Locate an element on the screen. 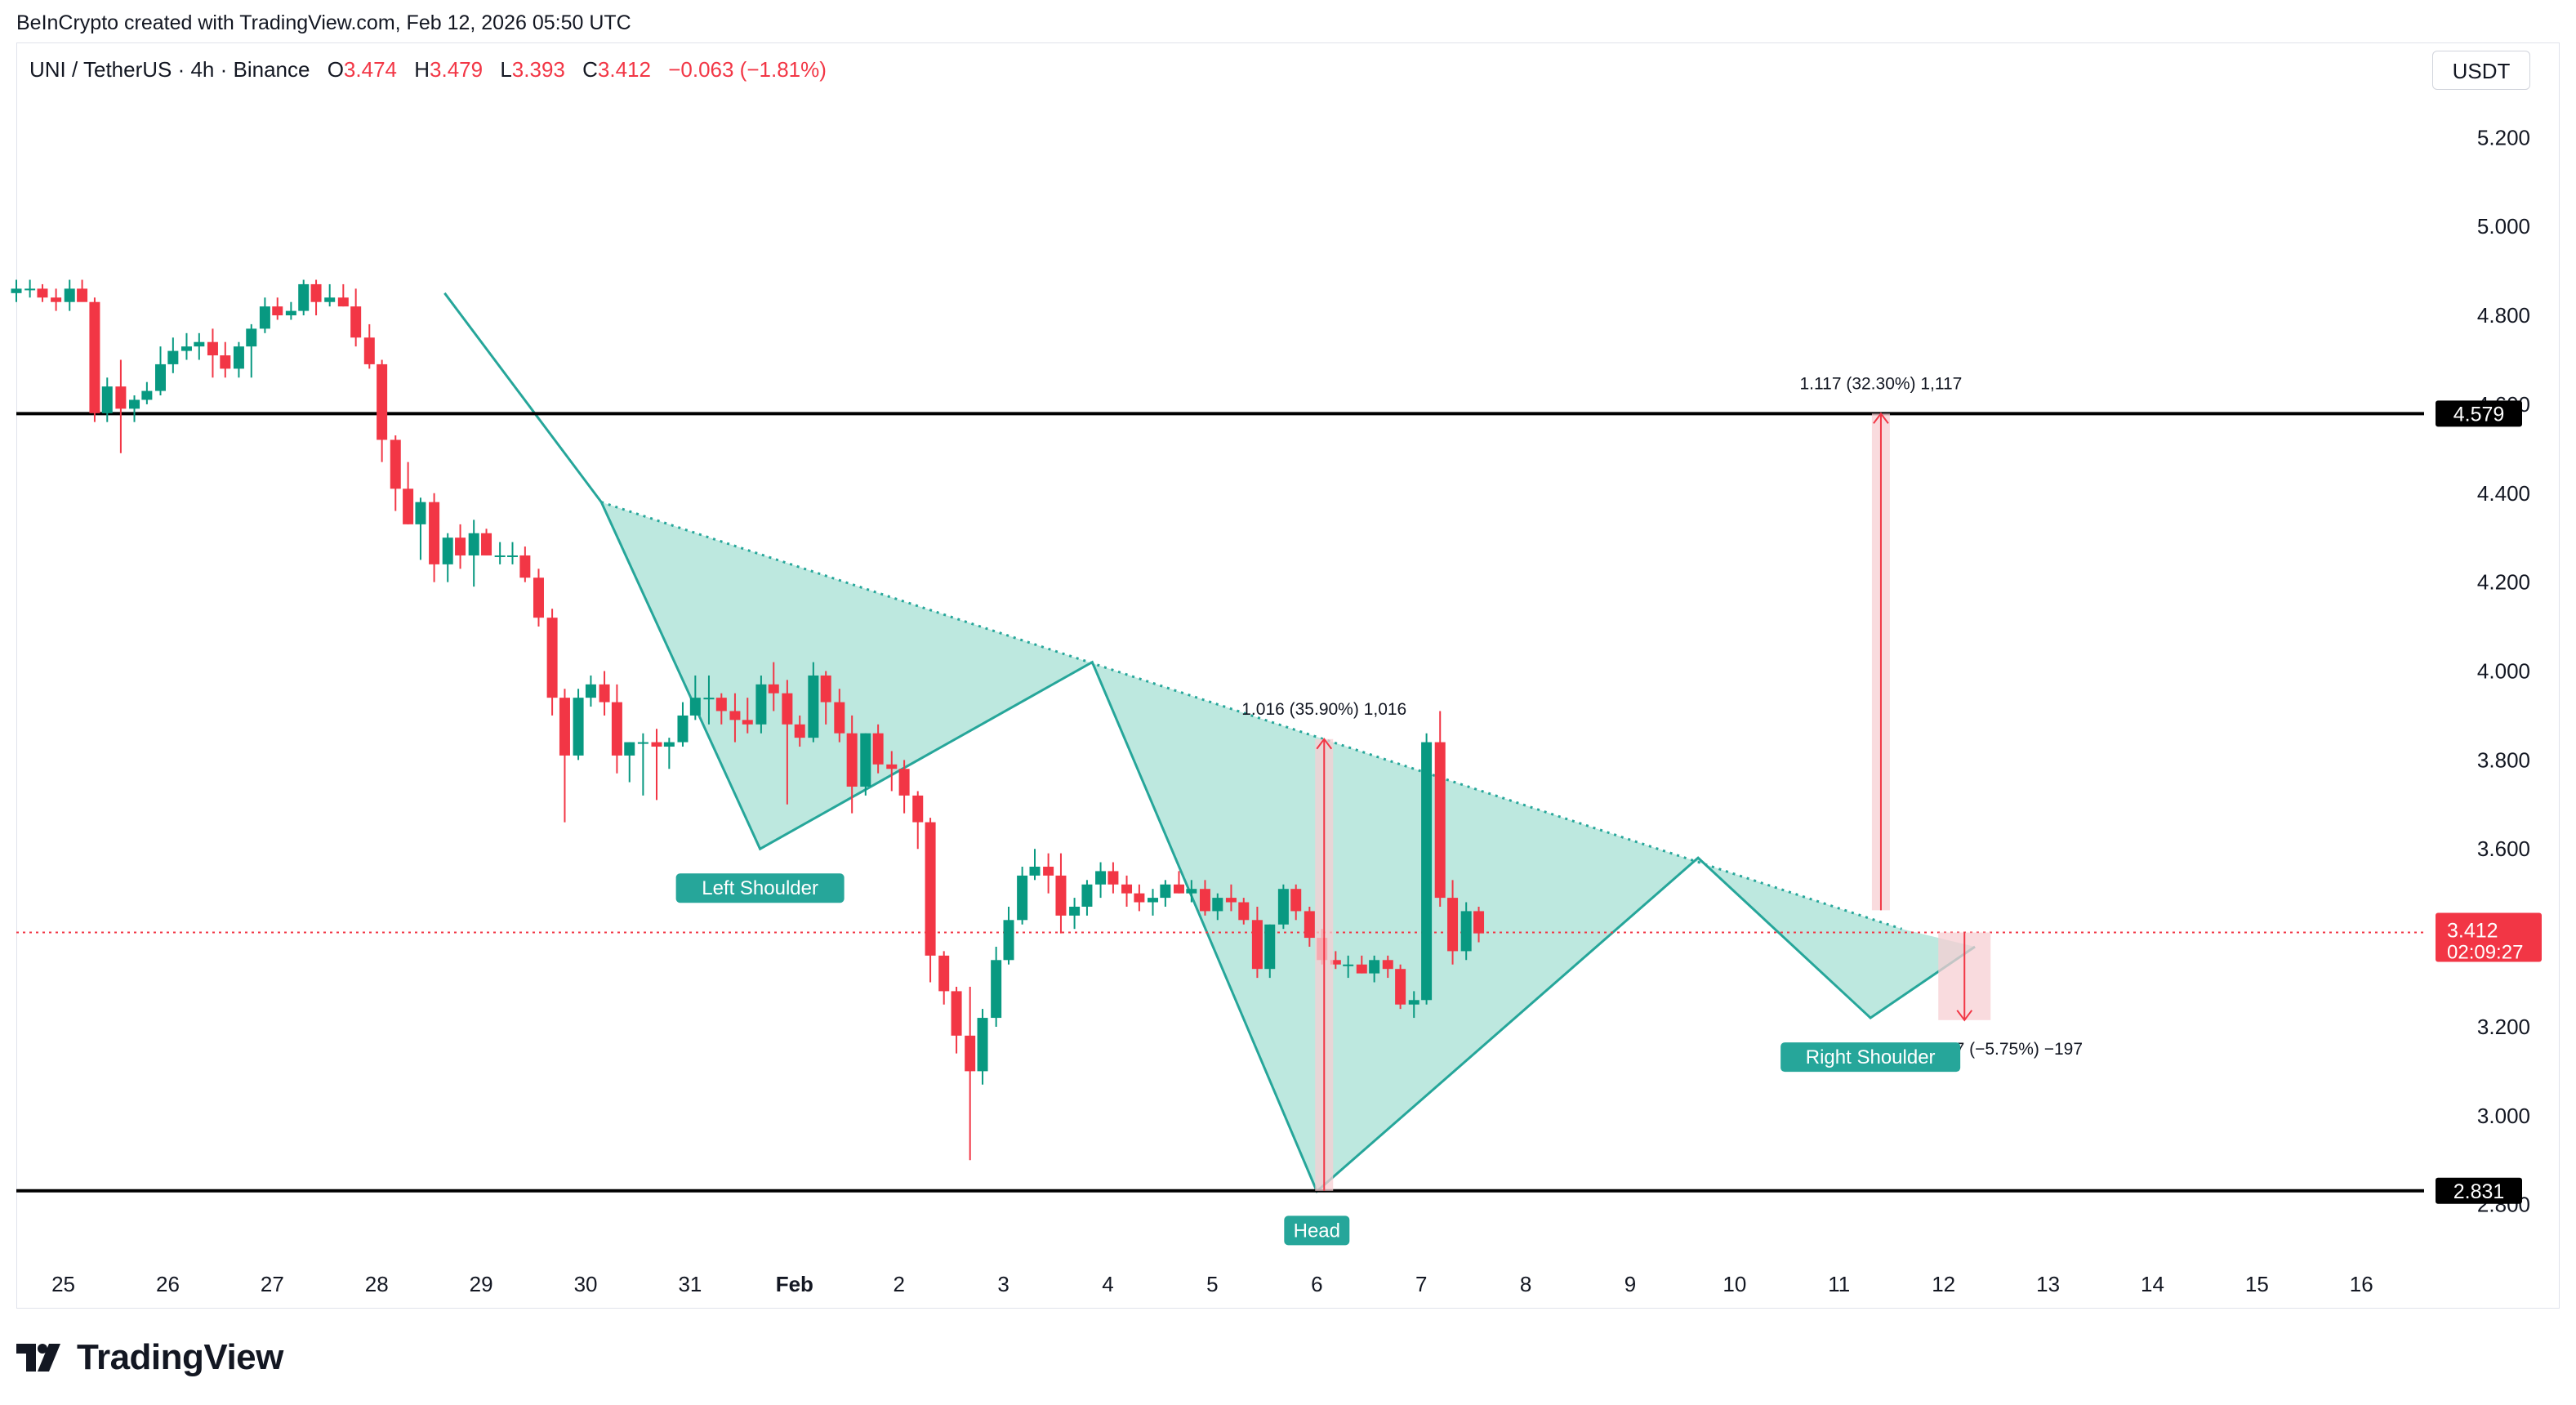 The height and width of the screenshot is (1405, 2576). symbol-label: UNI / TetherUS · 4h · Binance is located at coordinates (169, 70).